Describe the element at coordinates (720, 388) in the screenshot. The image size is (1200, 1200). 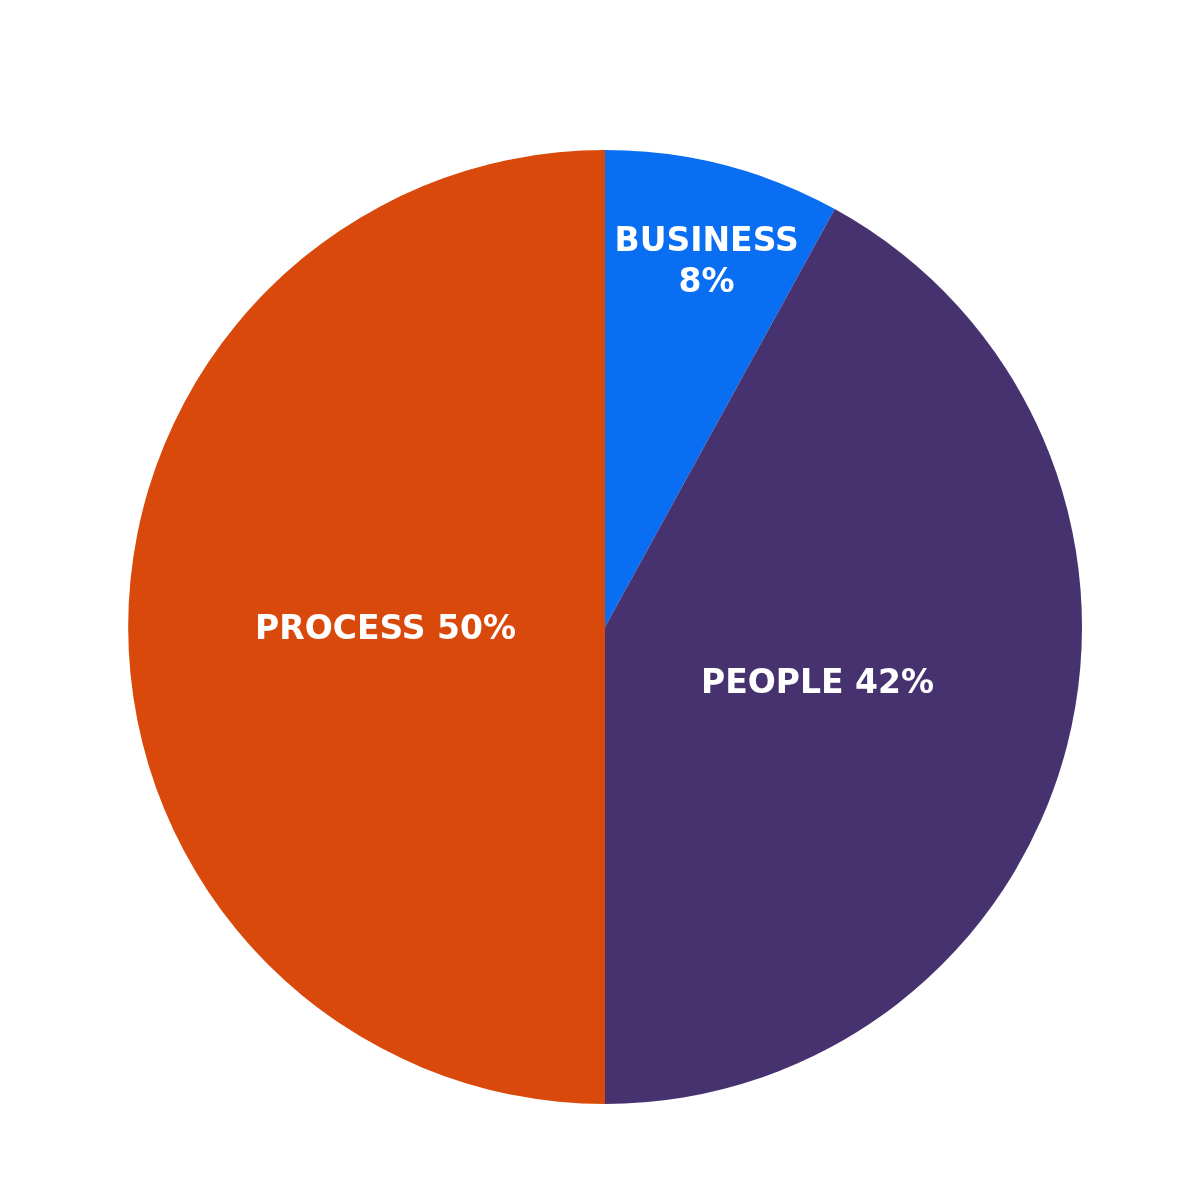
I see `pie-slice` at that location.